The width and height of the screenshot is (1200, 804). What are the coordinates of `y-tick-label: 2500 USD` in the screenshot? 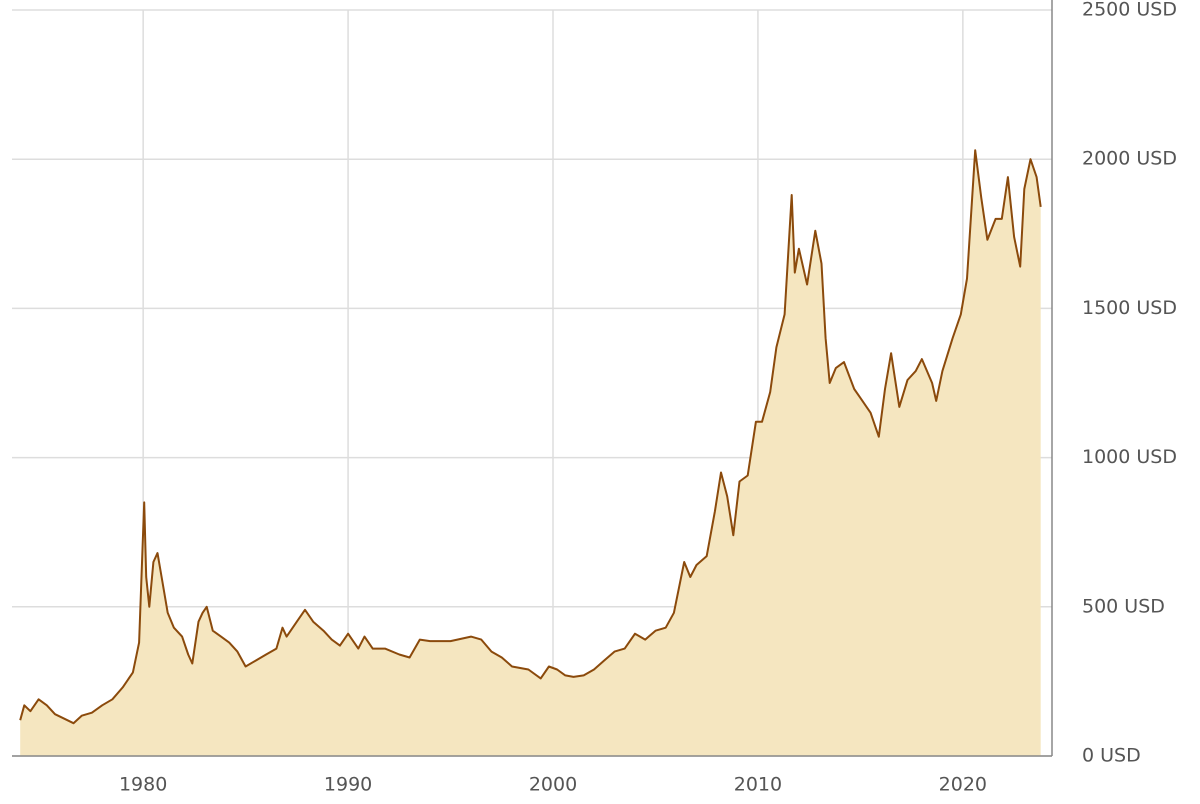 It's located at (1129, 10).